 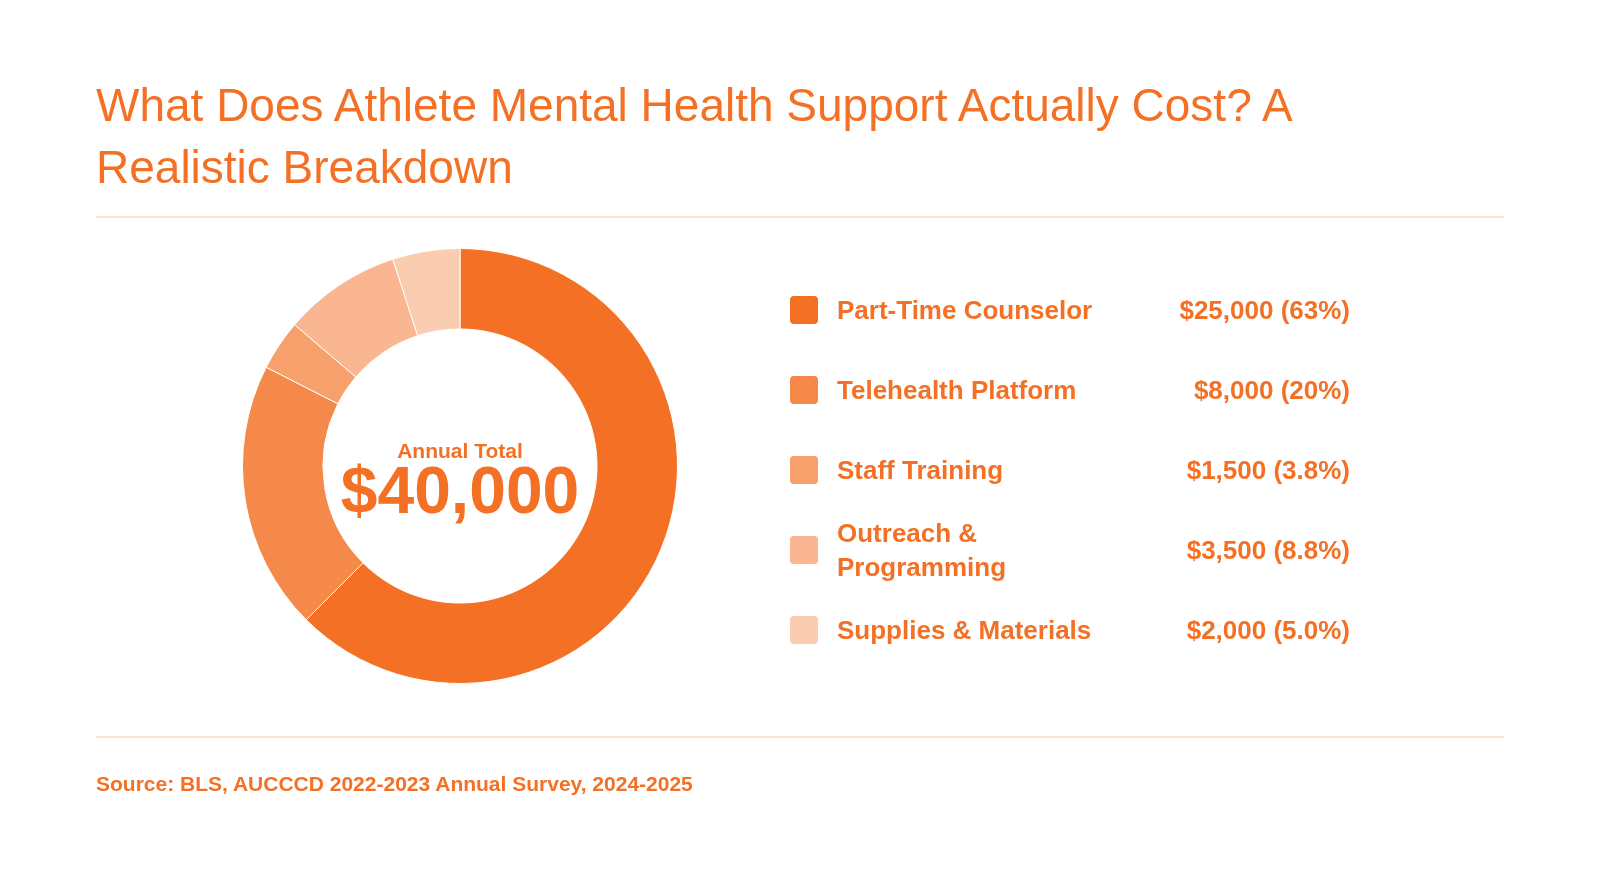 What do you see at coordinates (1264, 310) in the screenshot?
I see `data-label: $25,000 (63%)` at bounding box center [1264, 310].